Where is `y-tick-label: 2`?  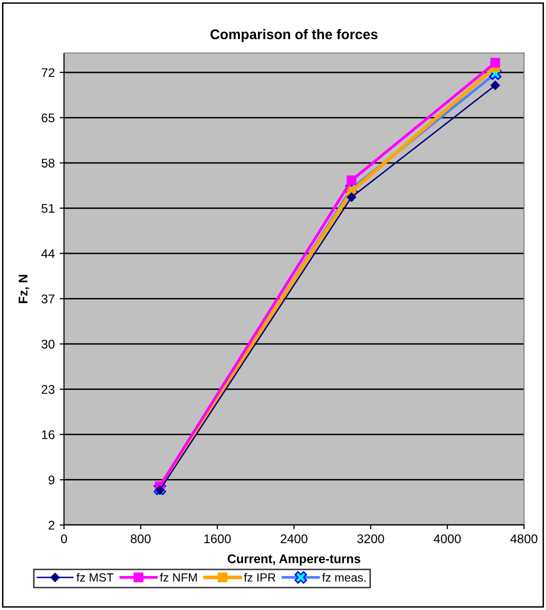 y-tick-label: 2 is located at coordinates (51, 525).